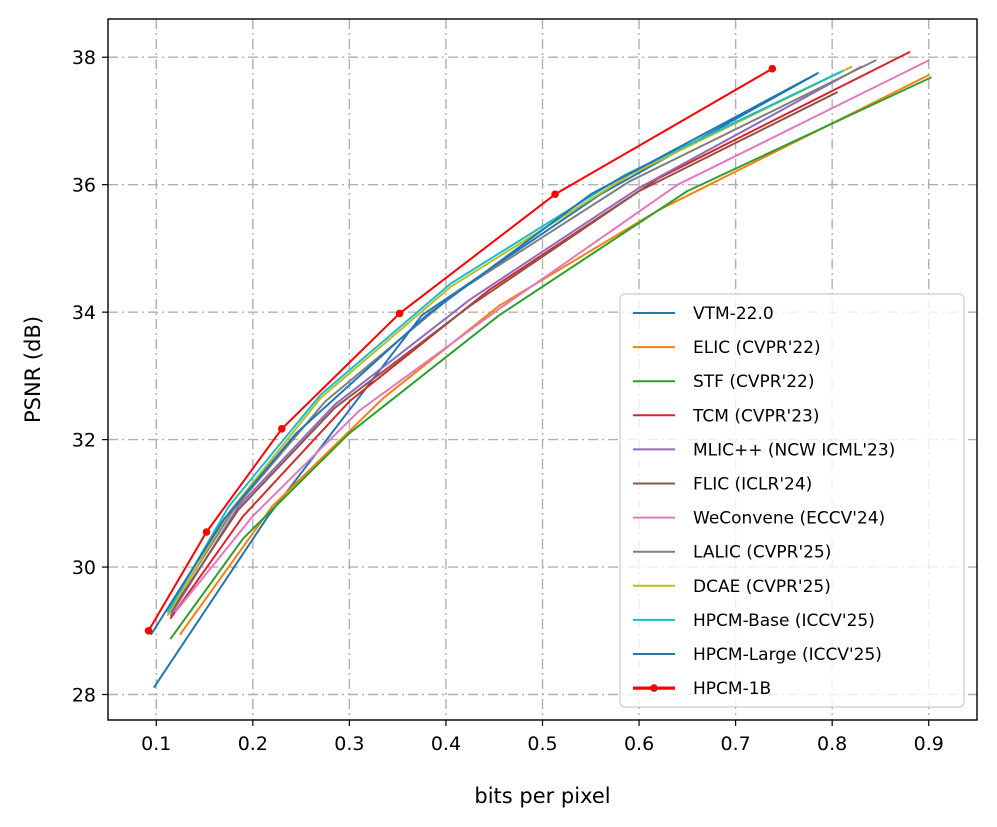  I want to click on legend-label: ELIC (CVPR'22), so click(757, 348).